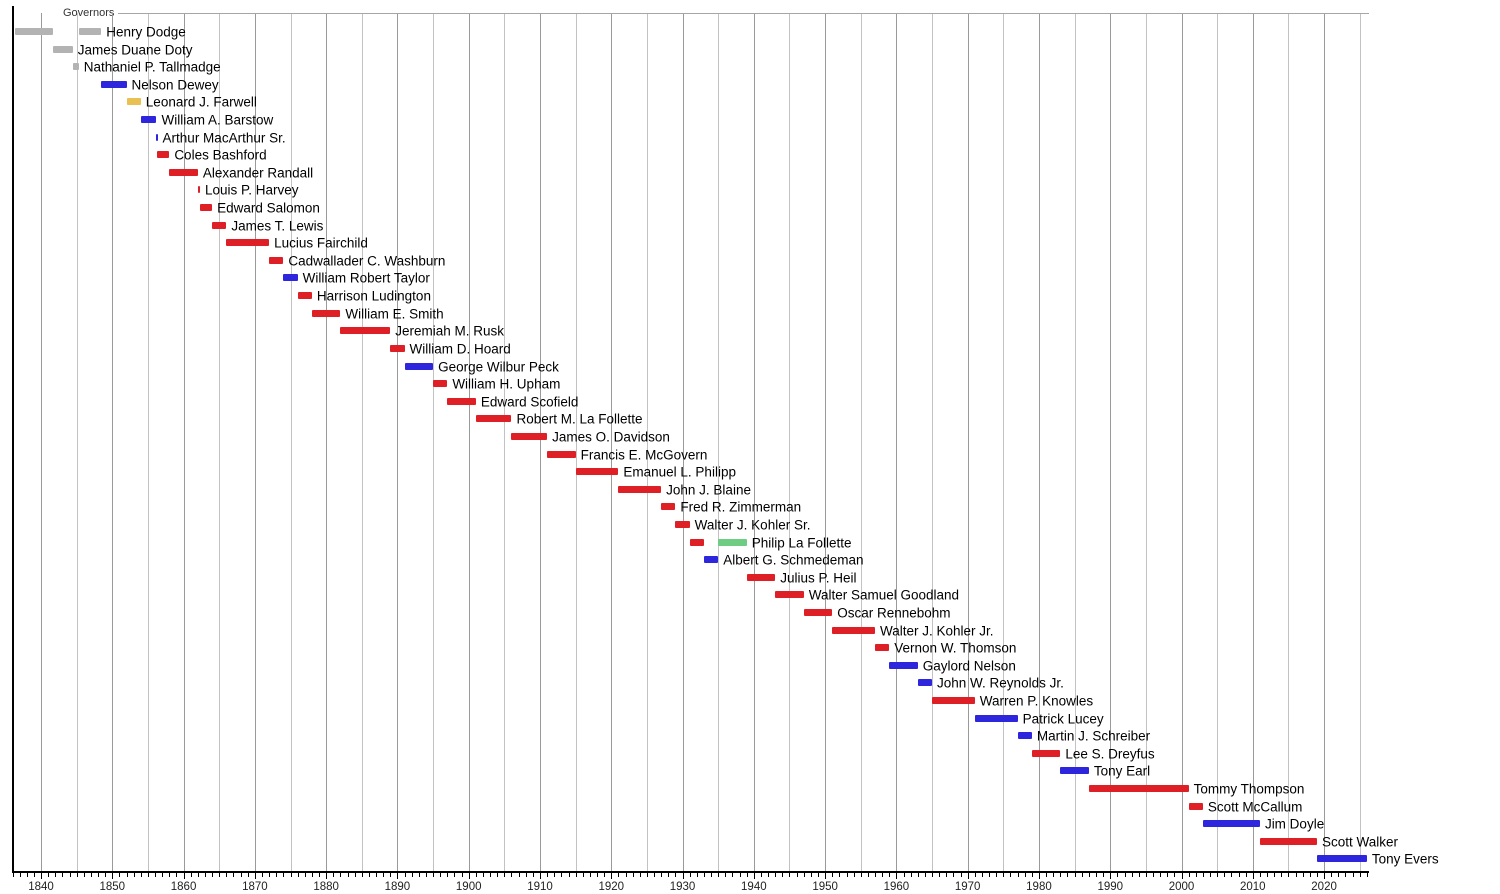  I want to click on minor-tick-2024, so click(1353, 875).